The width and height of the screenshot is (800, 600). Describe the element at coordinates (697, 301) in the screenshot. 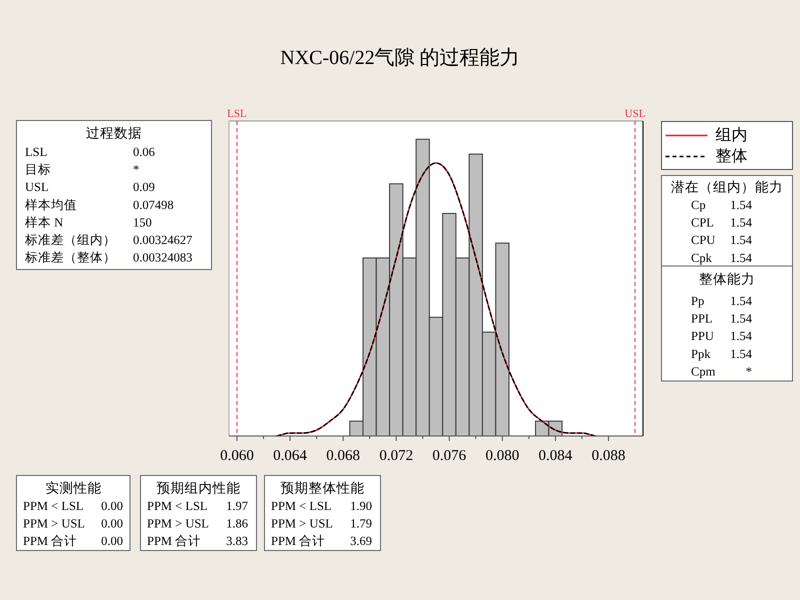

I see `text: Pp` at that location.